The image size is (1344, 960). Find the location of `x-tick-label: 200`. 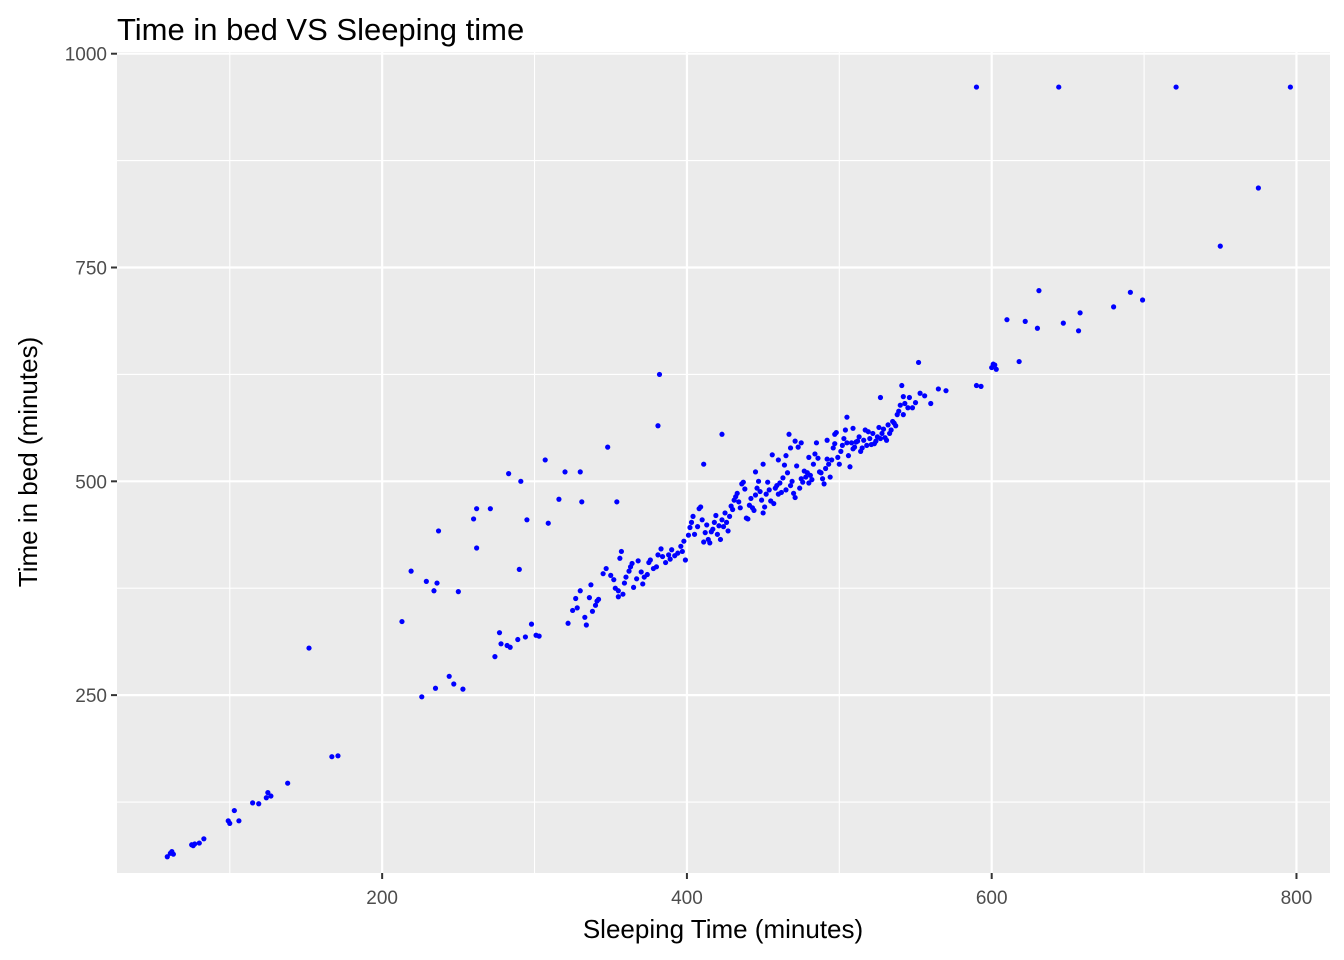

x-tick-label: 200 is located at coordinates (382, 898).